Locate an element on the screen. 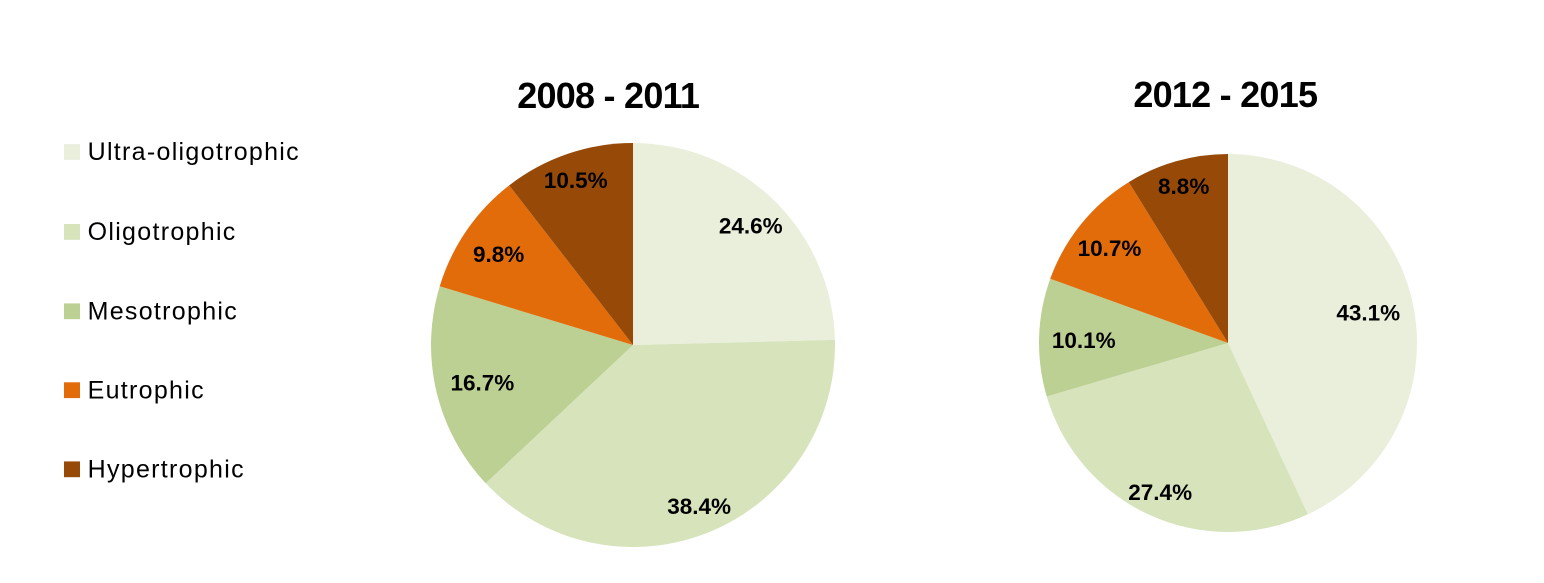  svg-text: 10.5% is located at coordinates (576, 180).